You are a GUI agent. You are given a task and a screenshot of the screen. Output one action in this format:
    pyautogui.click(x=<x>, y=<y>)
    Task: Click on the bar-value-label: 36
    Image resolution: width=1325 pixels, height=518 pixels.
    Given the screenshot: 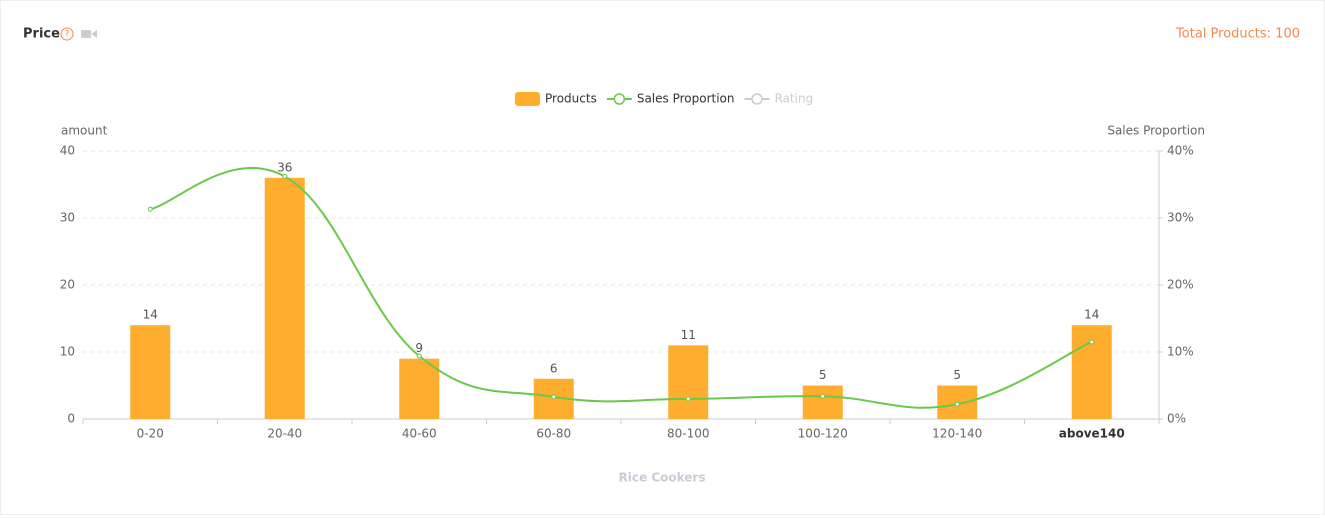 What is the action you would take?
    pyautogui.click(x=284, y=167)
    